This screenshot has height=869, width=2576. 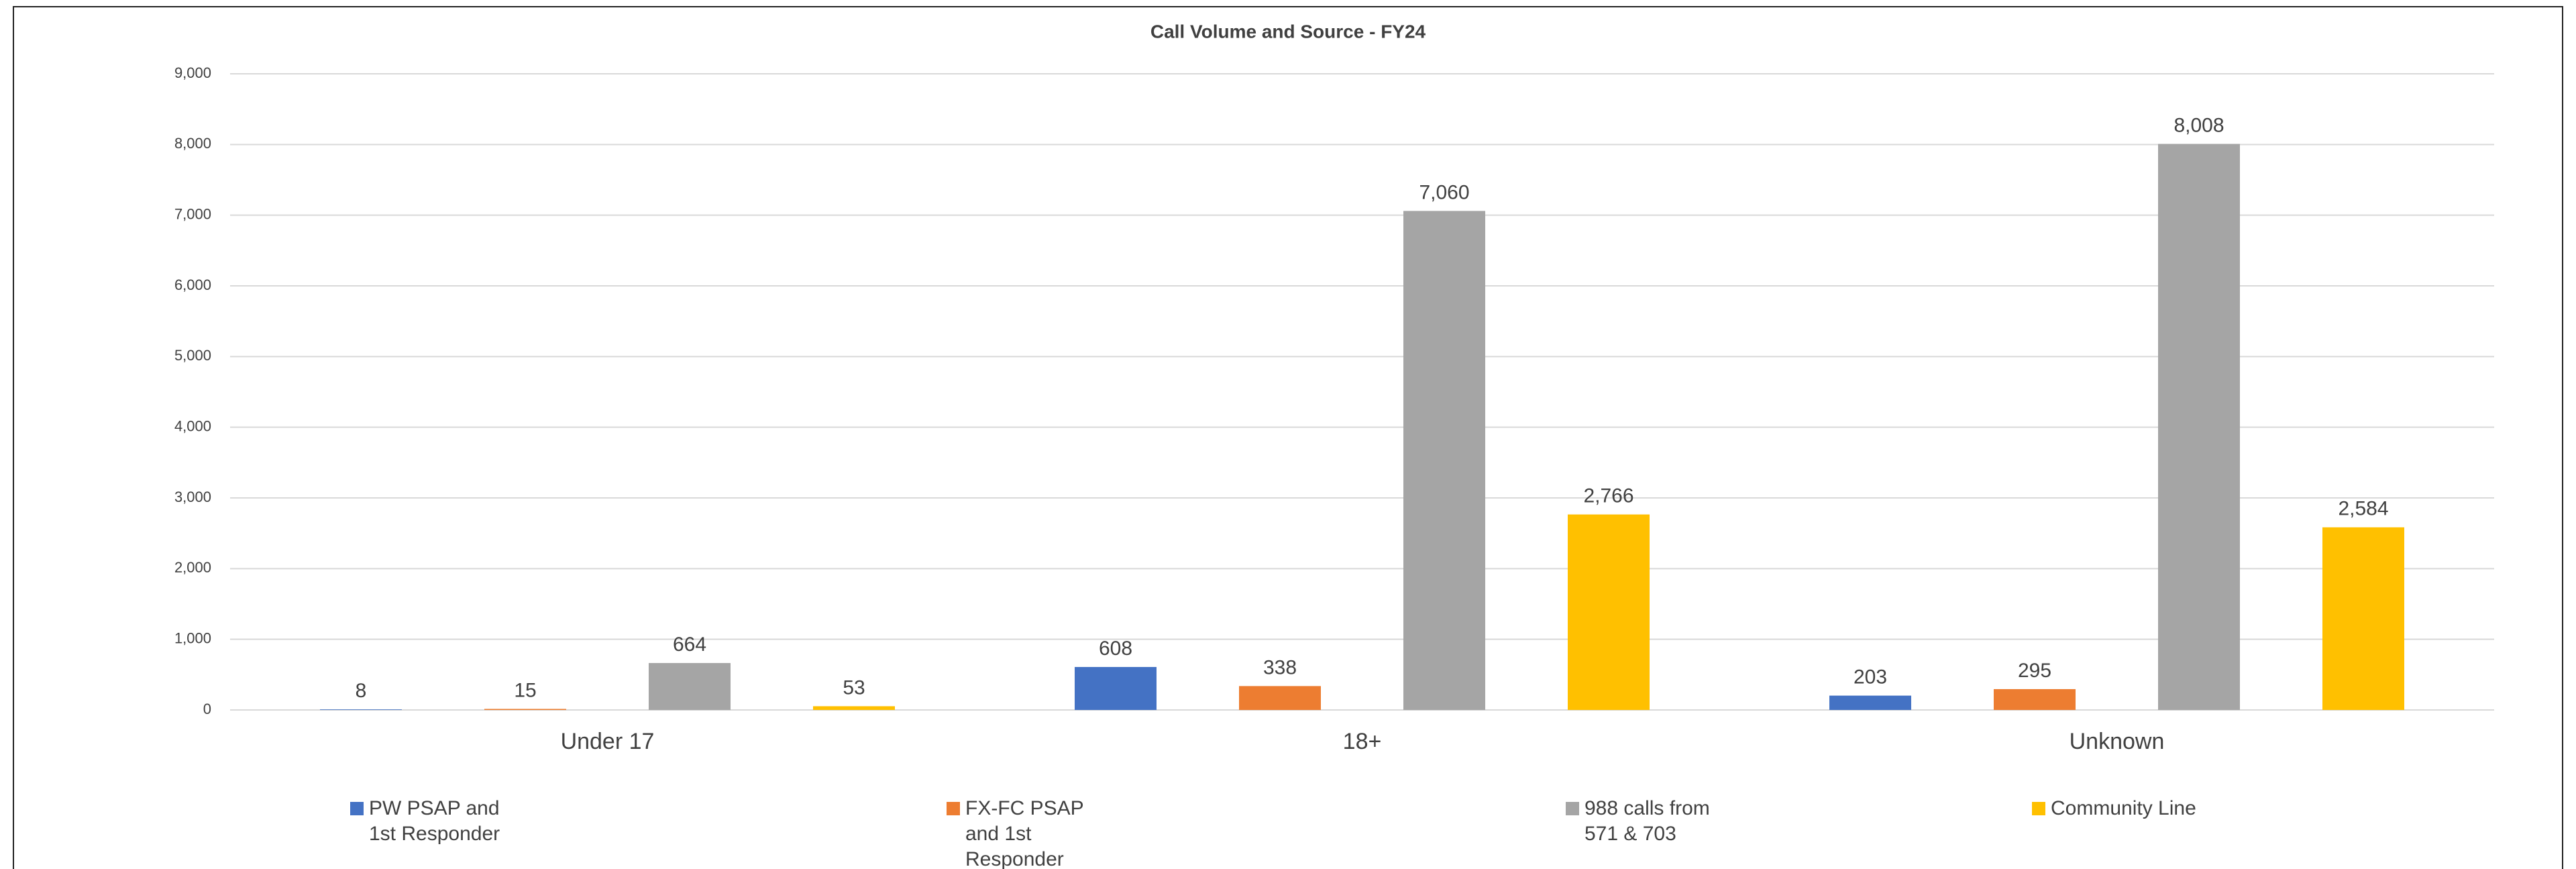 I want to click on legend-label: Community Line, so click(x=2123, y=808).